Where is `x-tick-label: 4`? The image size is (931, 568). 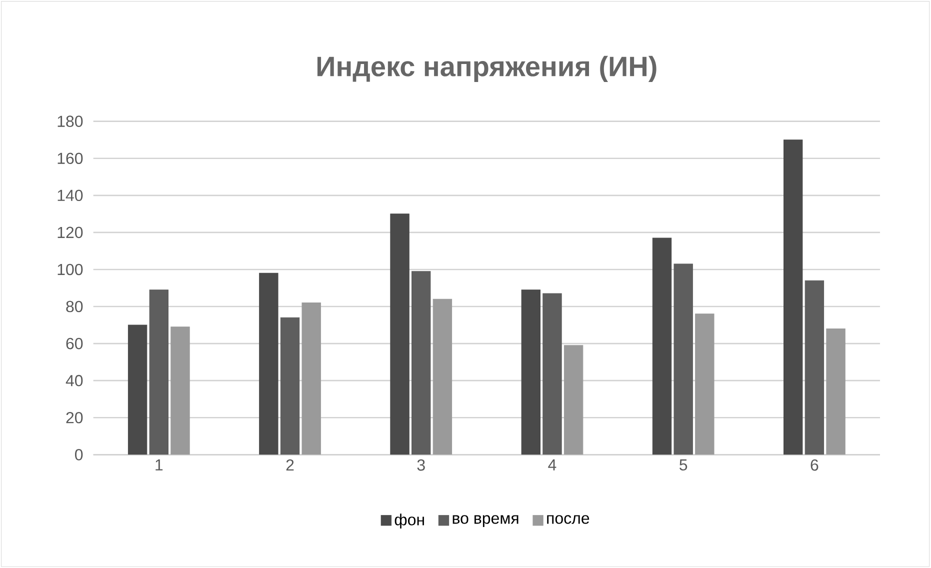 x-tick-label: 4 is located at coordinates (552, 464).